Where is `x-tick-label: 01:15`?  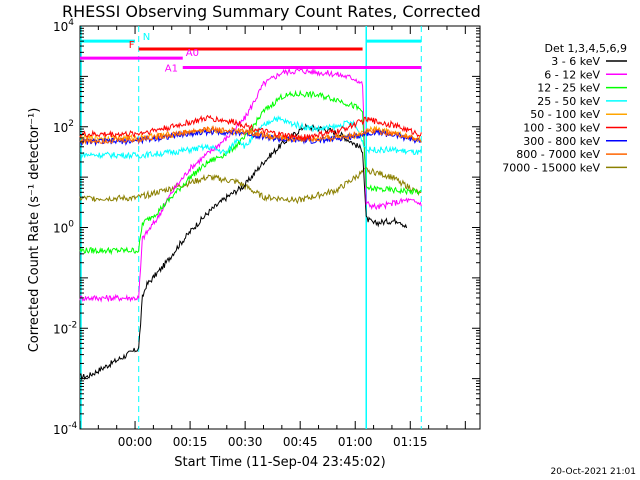
x-tick-label: 01:15 is located at coordinates (410, 442).